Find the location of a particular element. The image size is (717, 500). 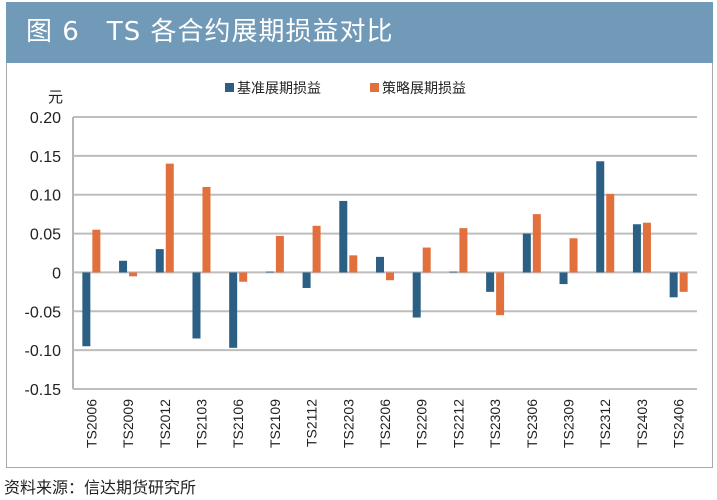

figure-title: 图 6 TS 各合约展期损益对比 is located at coordinates (359, 32).